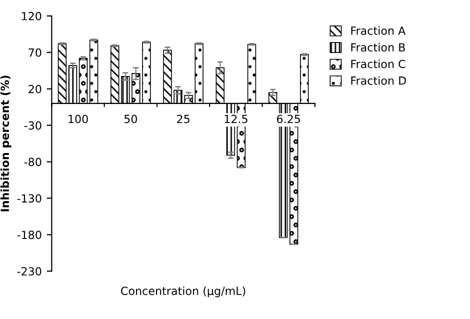 The width and height of the screenshot is (470, 319). I want to click on y-tick-label: -80, so click(33, 162).